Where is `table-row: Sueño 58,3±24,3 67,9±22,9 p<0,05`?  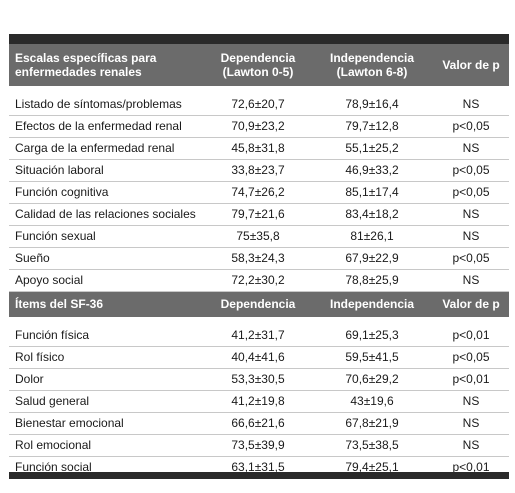 table-row: Sueño 58,3±24,3 67,9±22,9 p<0,05 is located at coordinates (259, 258).